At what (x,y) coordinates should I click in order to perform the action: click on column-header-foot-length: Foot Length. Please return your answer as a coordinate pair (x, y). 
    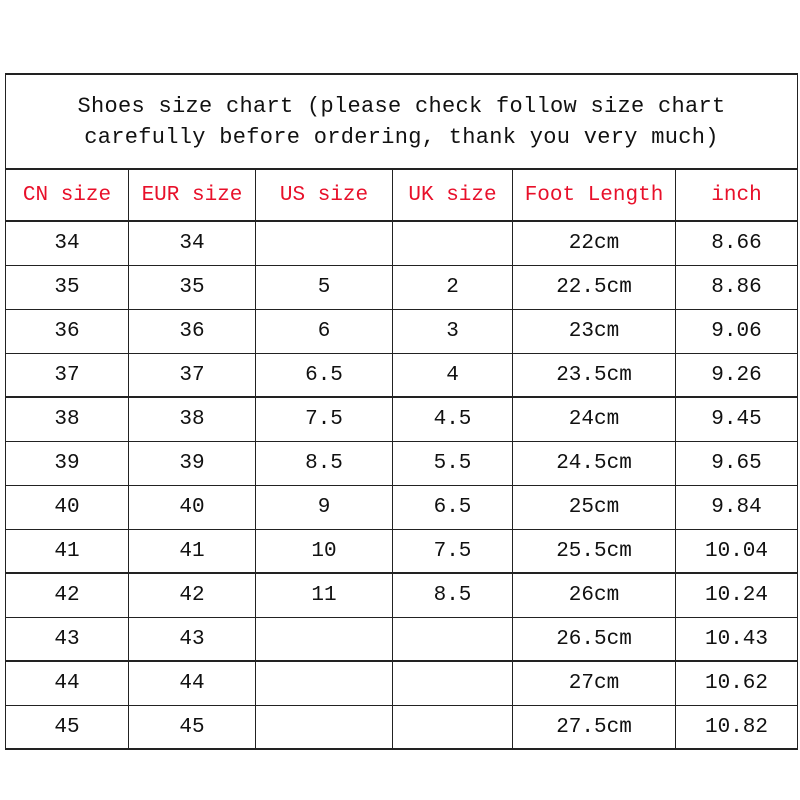
    Looking at the image, I should click on (594, 195).